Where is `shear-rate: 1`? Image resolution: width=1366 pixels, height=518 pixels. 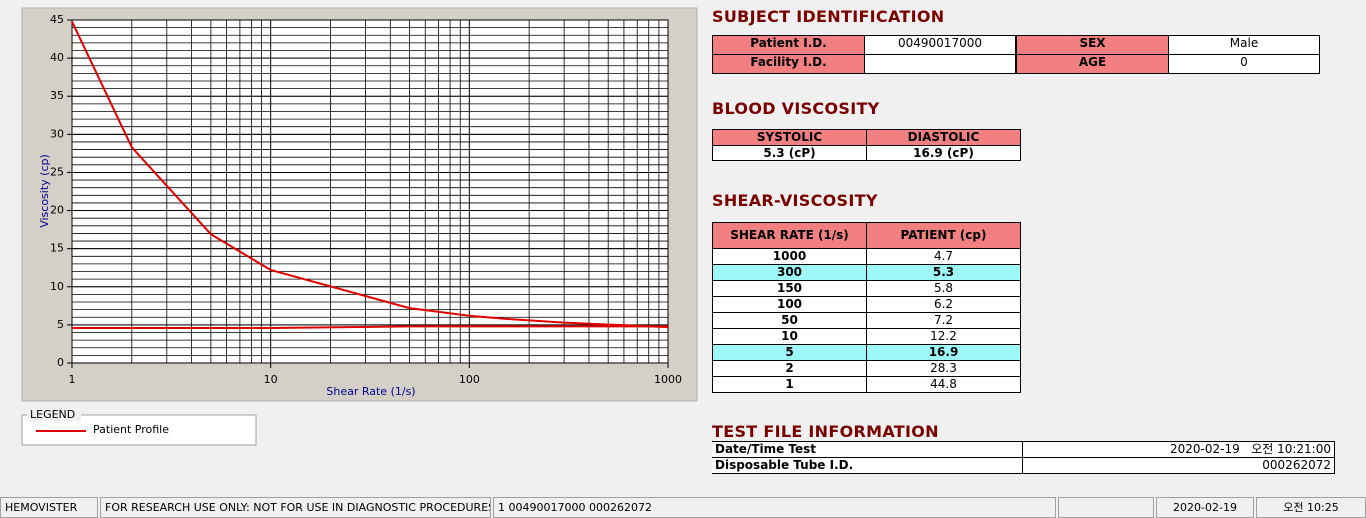
shear-rate: 1 is located at coordinates (789, 384).